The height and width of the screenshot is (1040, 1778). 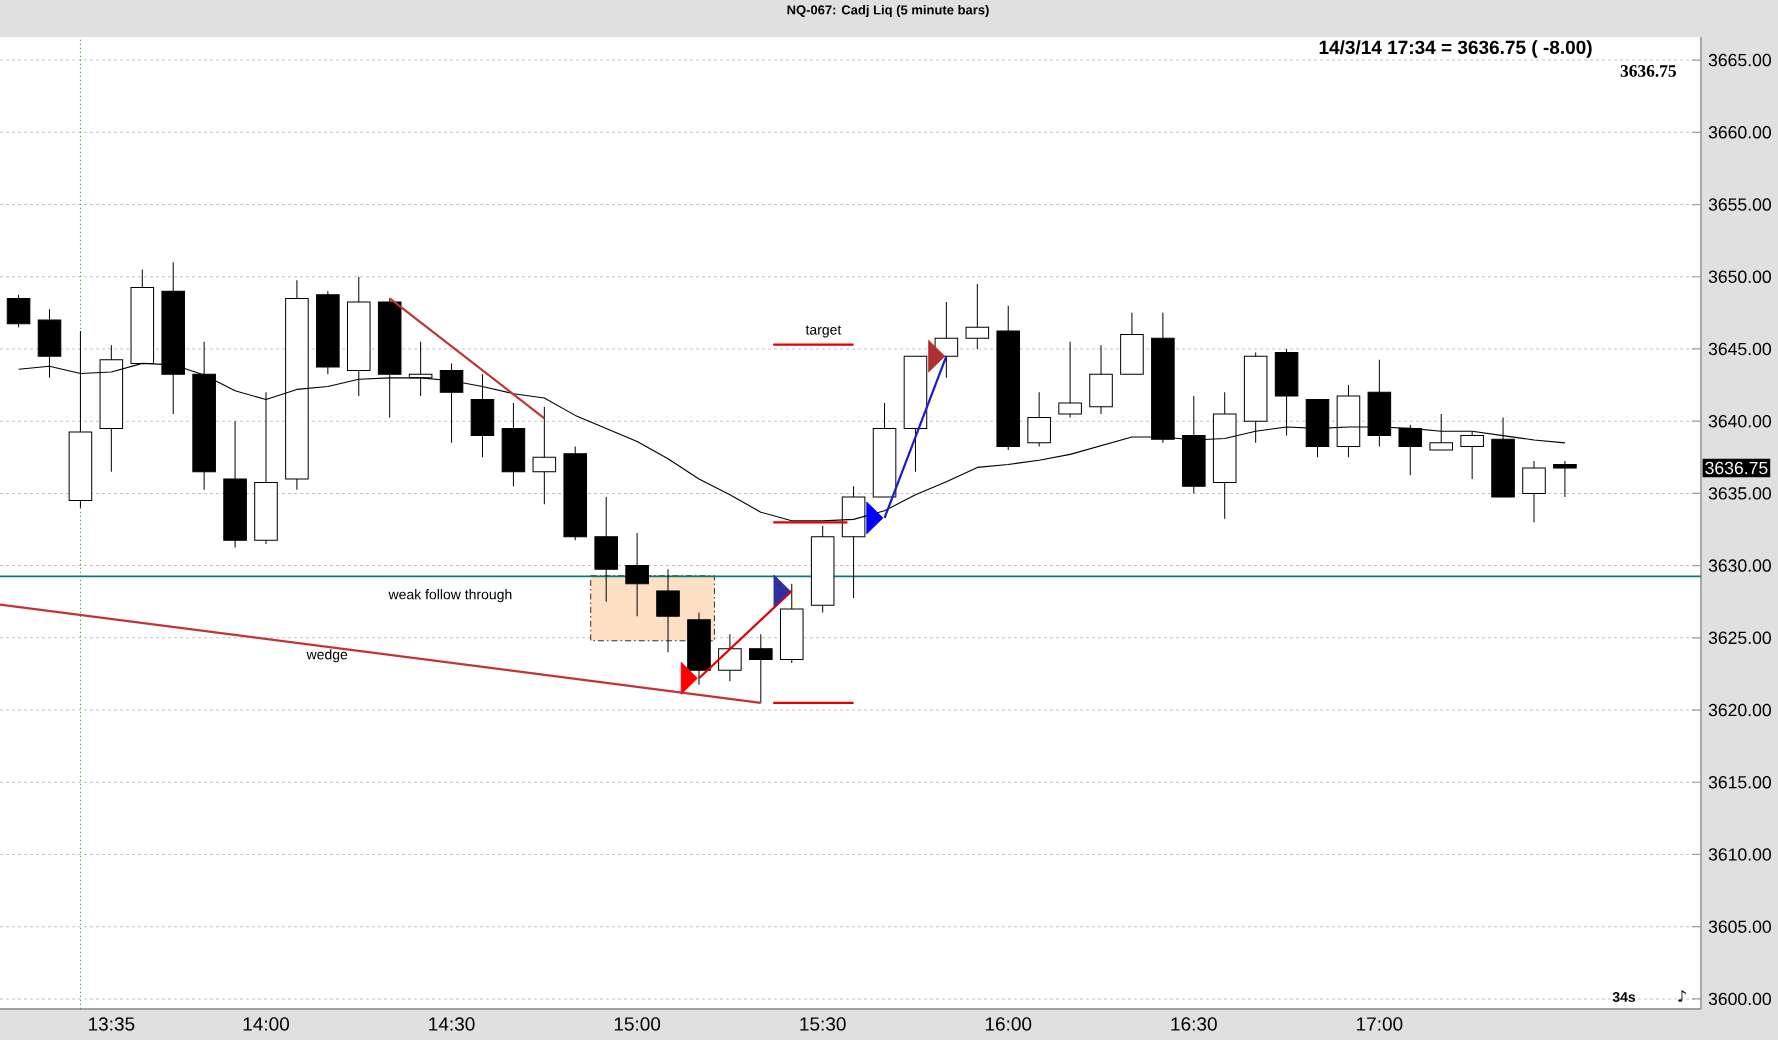 What do you see at coordinates (1739, 276) in the screenshot?
I see `y-tick-label: 3650.00` at bounding box center [1739, 276].